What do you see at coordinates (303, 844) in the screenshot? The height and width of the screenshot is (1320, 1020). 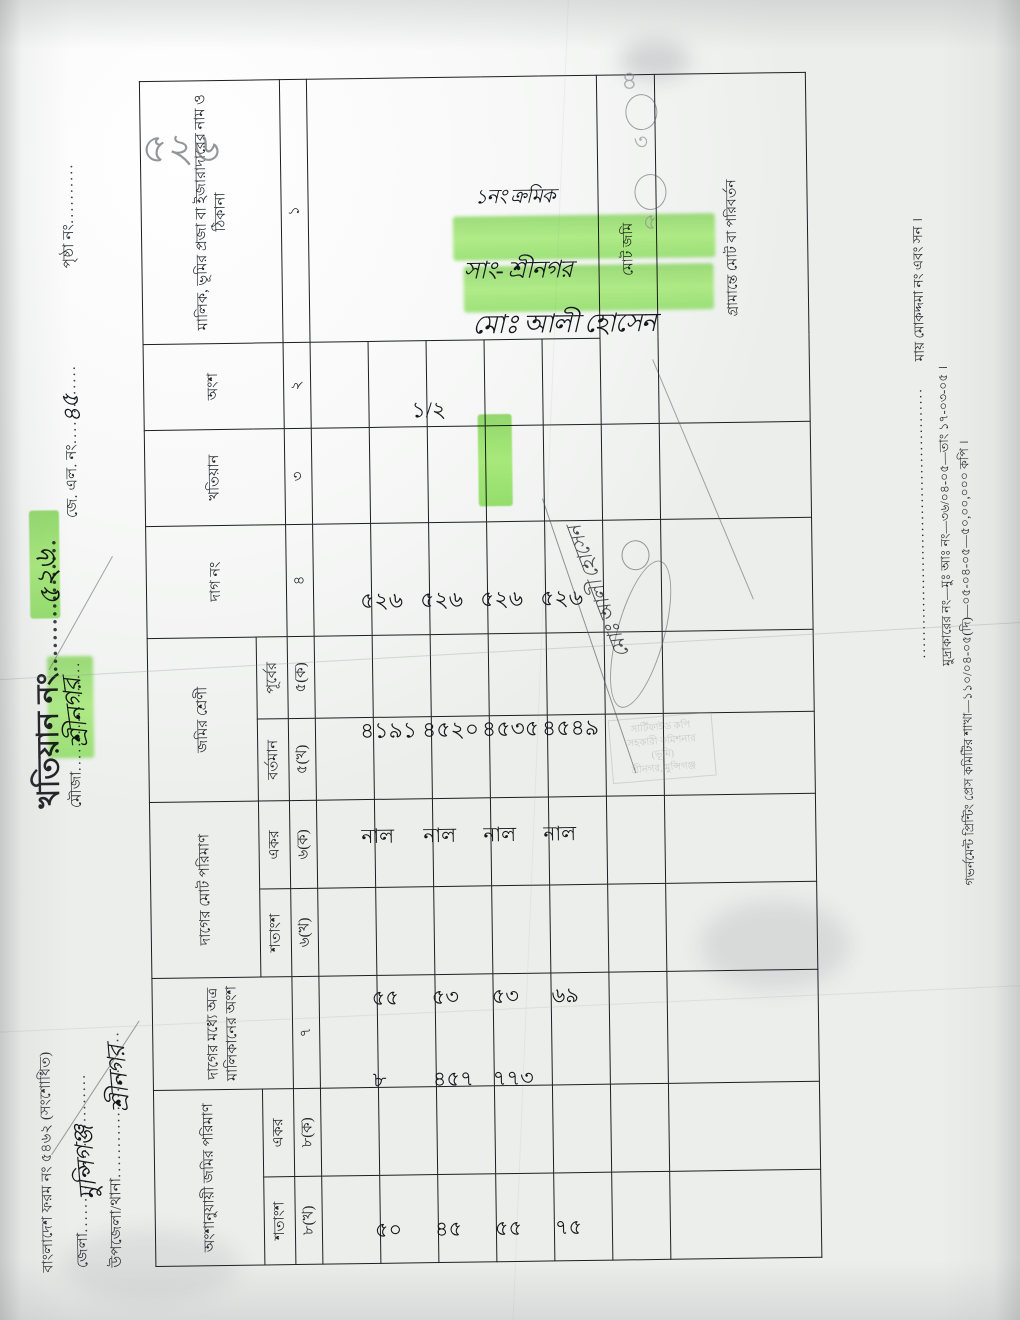 I see `col-num-6ka: ৬(ক)` at bounding box center [303, 844].